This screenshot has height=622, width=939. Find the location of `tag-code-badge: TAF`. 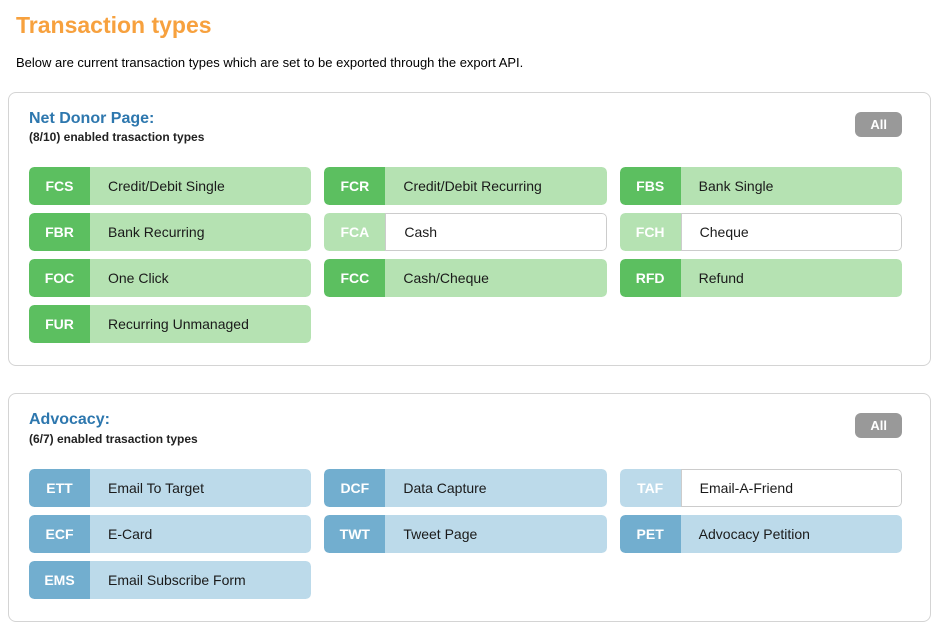

tag-code-badge: TAF is located at coordinates (650, 487).